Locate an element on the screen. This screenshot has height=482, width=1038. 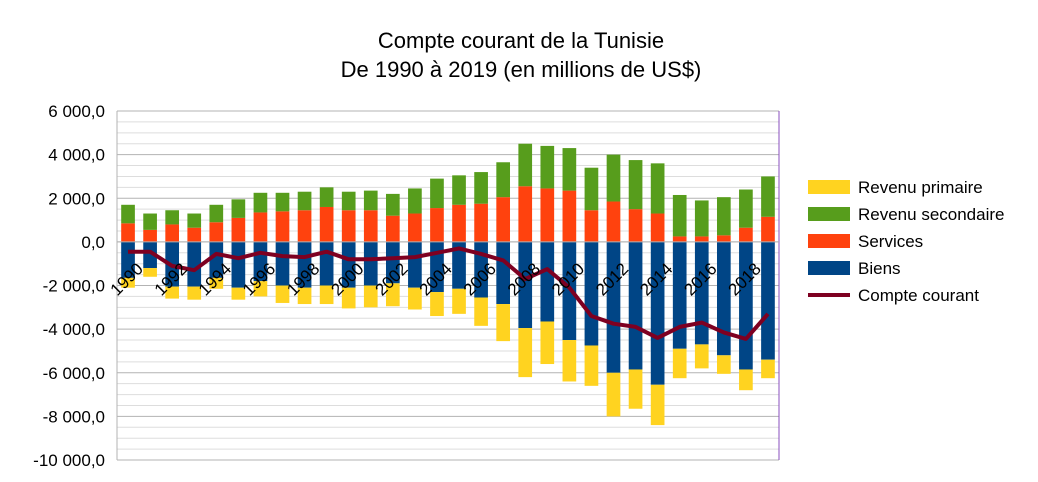
y-tick-label: -4 000,0 is located at coordinates (74, 329).